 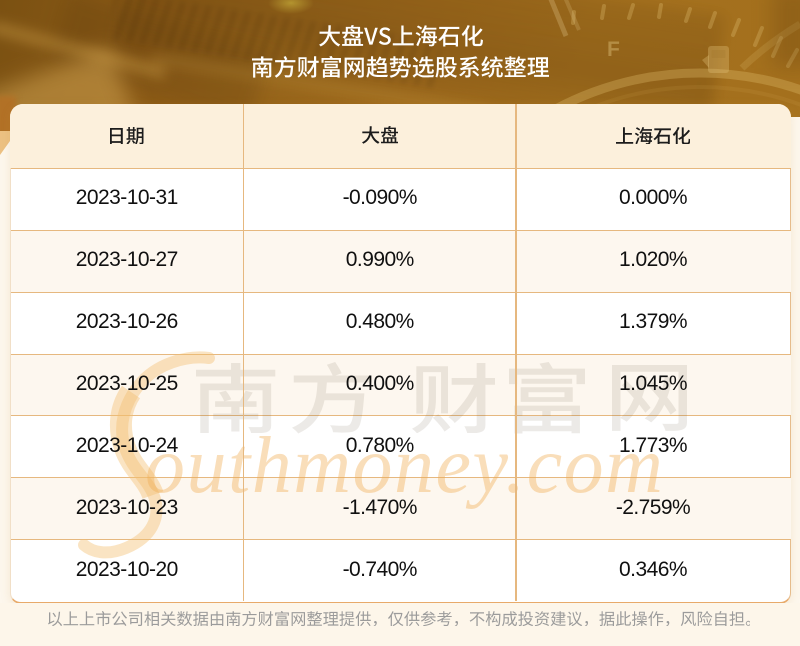 What do you see at coordinates (613, 49) in the screenshot?
I see `svg-text: F` at bounding box center [613, 49].